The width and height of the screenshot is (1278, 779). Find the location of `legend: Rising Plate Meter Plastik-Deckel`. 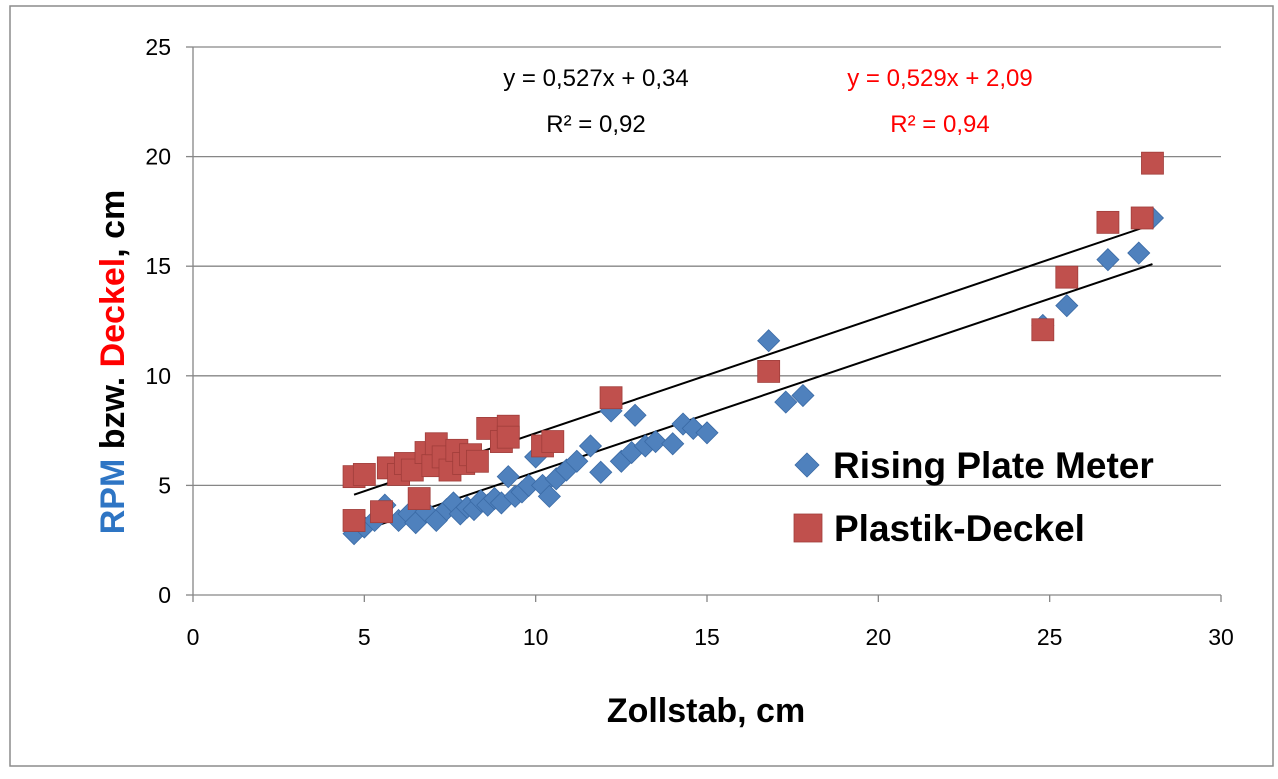

legend: Rising Plate Meter Plastik-Deckel is located at coordinates (973, 497).